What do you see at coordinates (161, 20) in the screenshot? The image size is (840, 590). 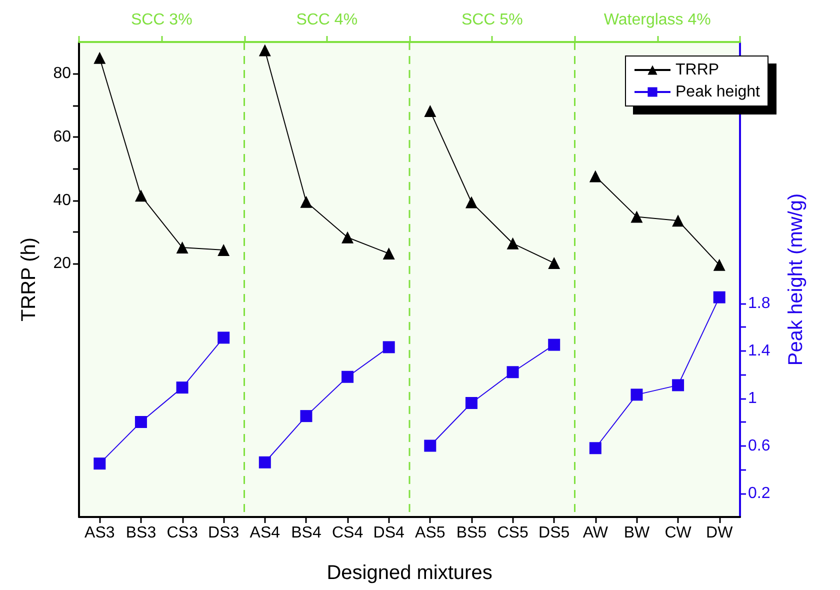 I see `band-label: SCC 3%` at bounding box center [161, 20].